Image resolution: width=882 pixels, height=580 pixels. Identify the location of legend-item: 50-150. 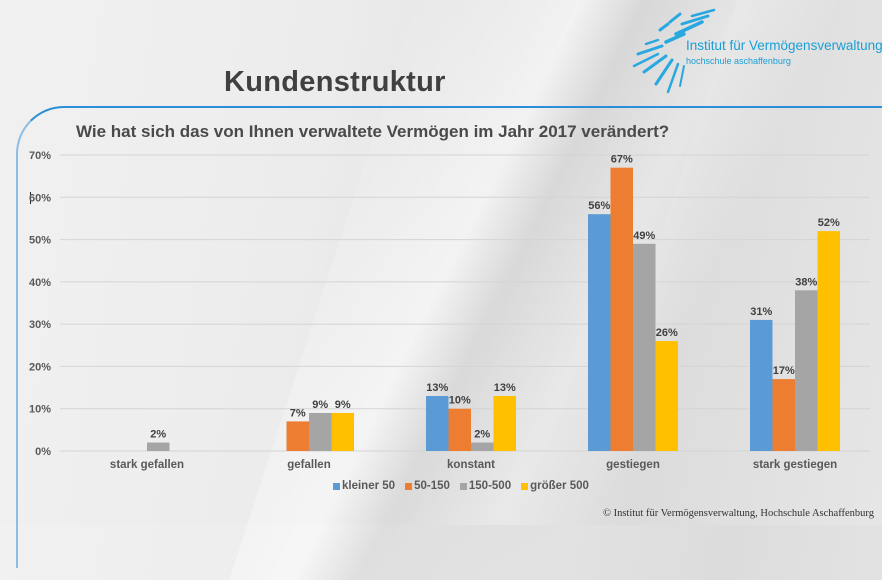
(427, 486).